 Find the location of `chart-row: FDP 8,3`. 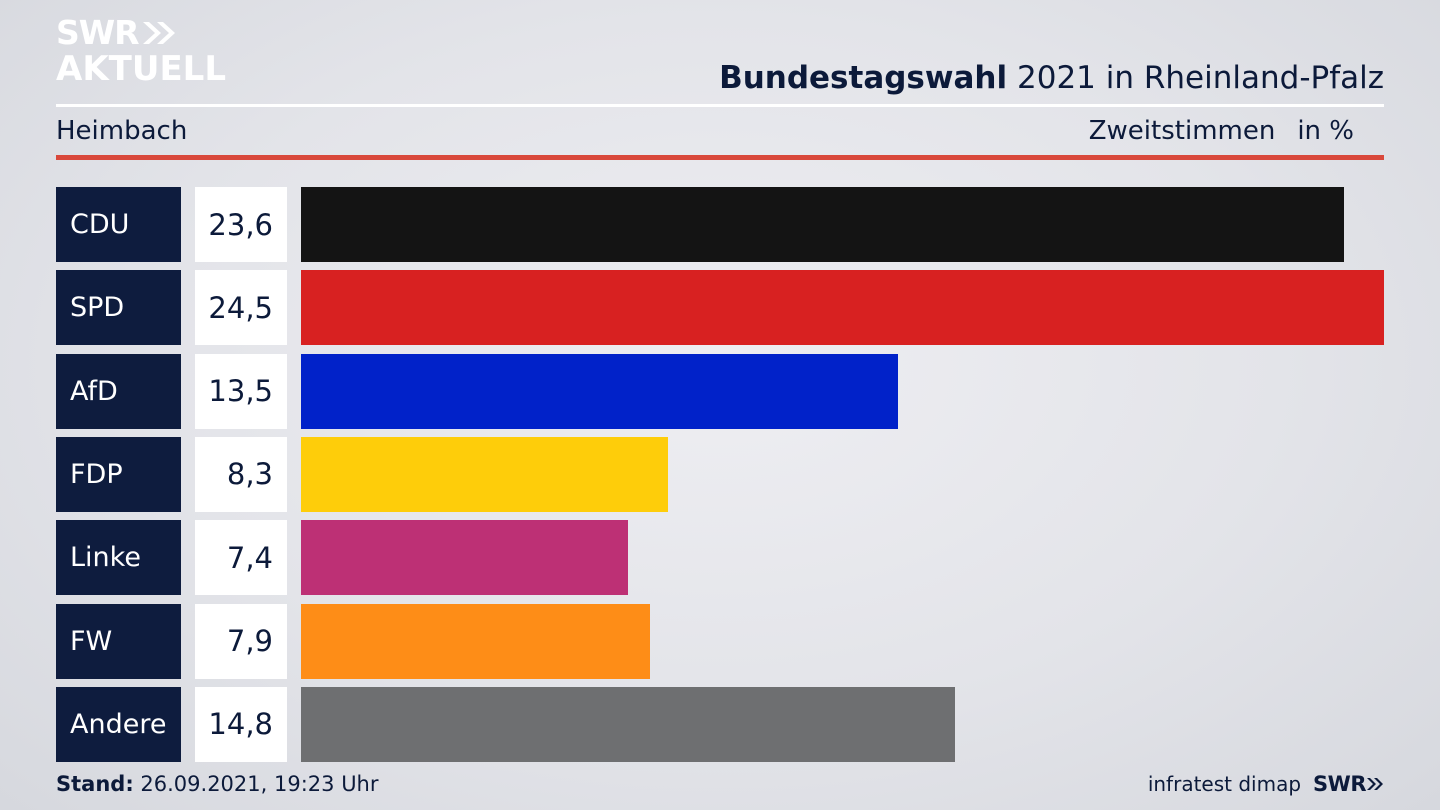

chart-row: FDP 8,3 is located at coordinates (720, 474).